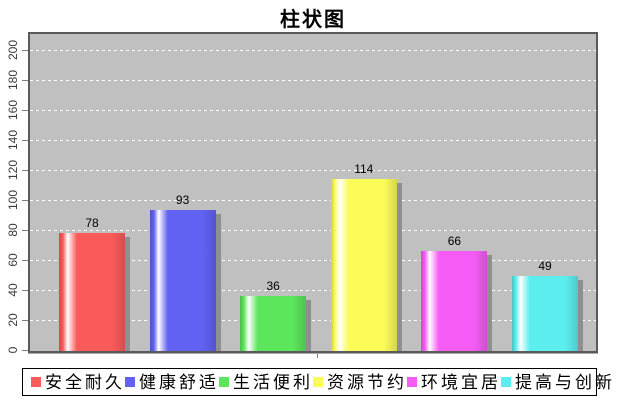 This screenshot has height=400, width=620. I want to click on legend-label: 环境宜居, so click(461, 382).